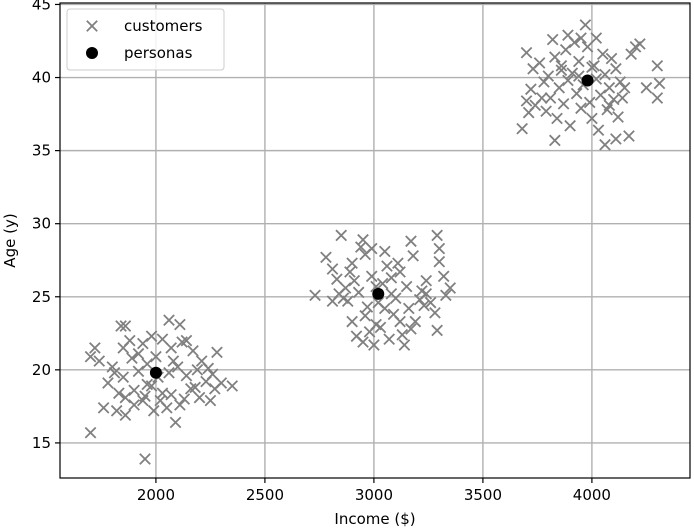  I want to click on x-tick-label: 4000, so click(592, 495).